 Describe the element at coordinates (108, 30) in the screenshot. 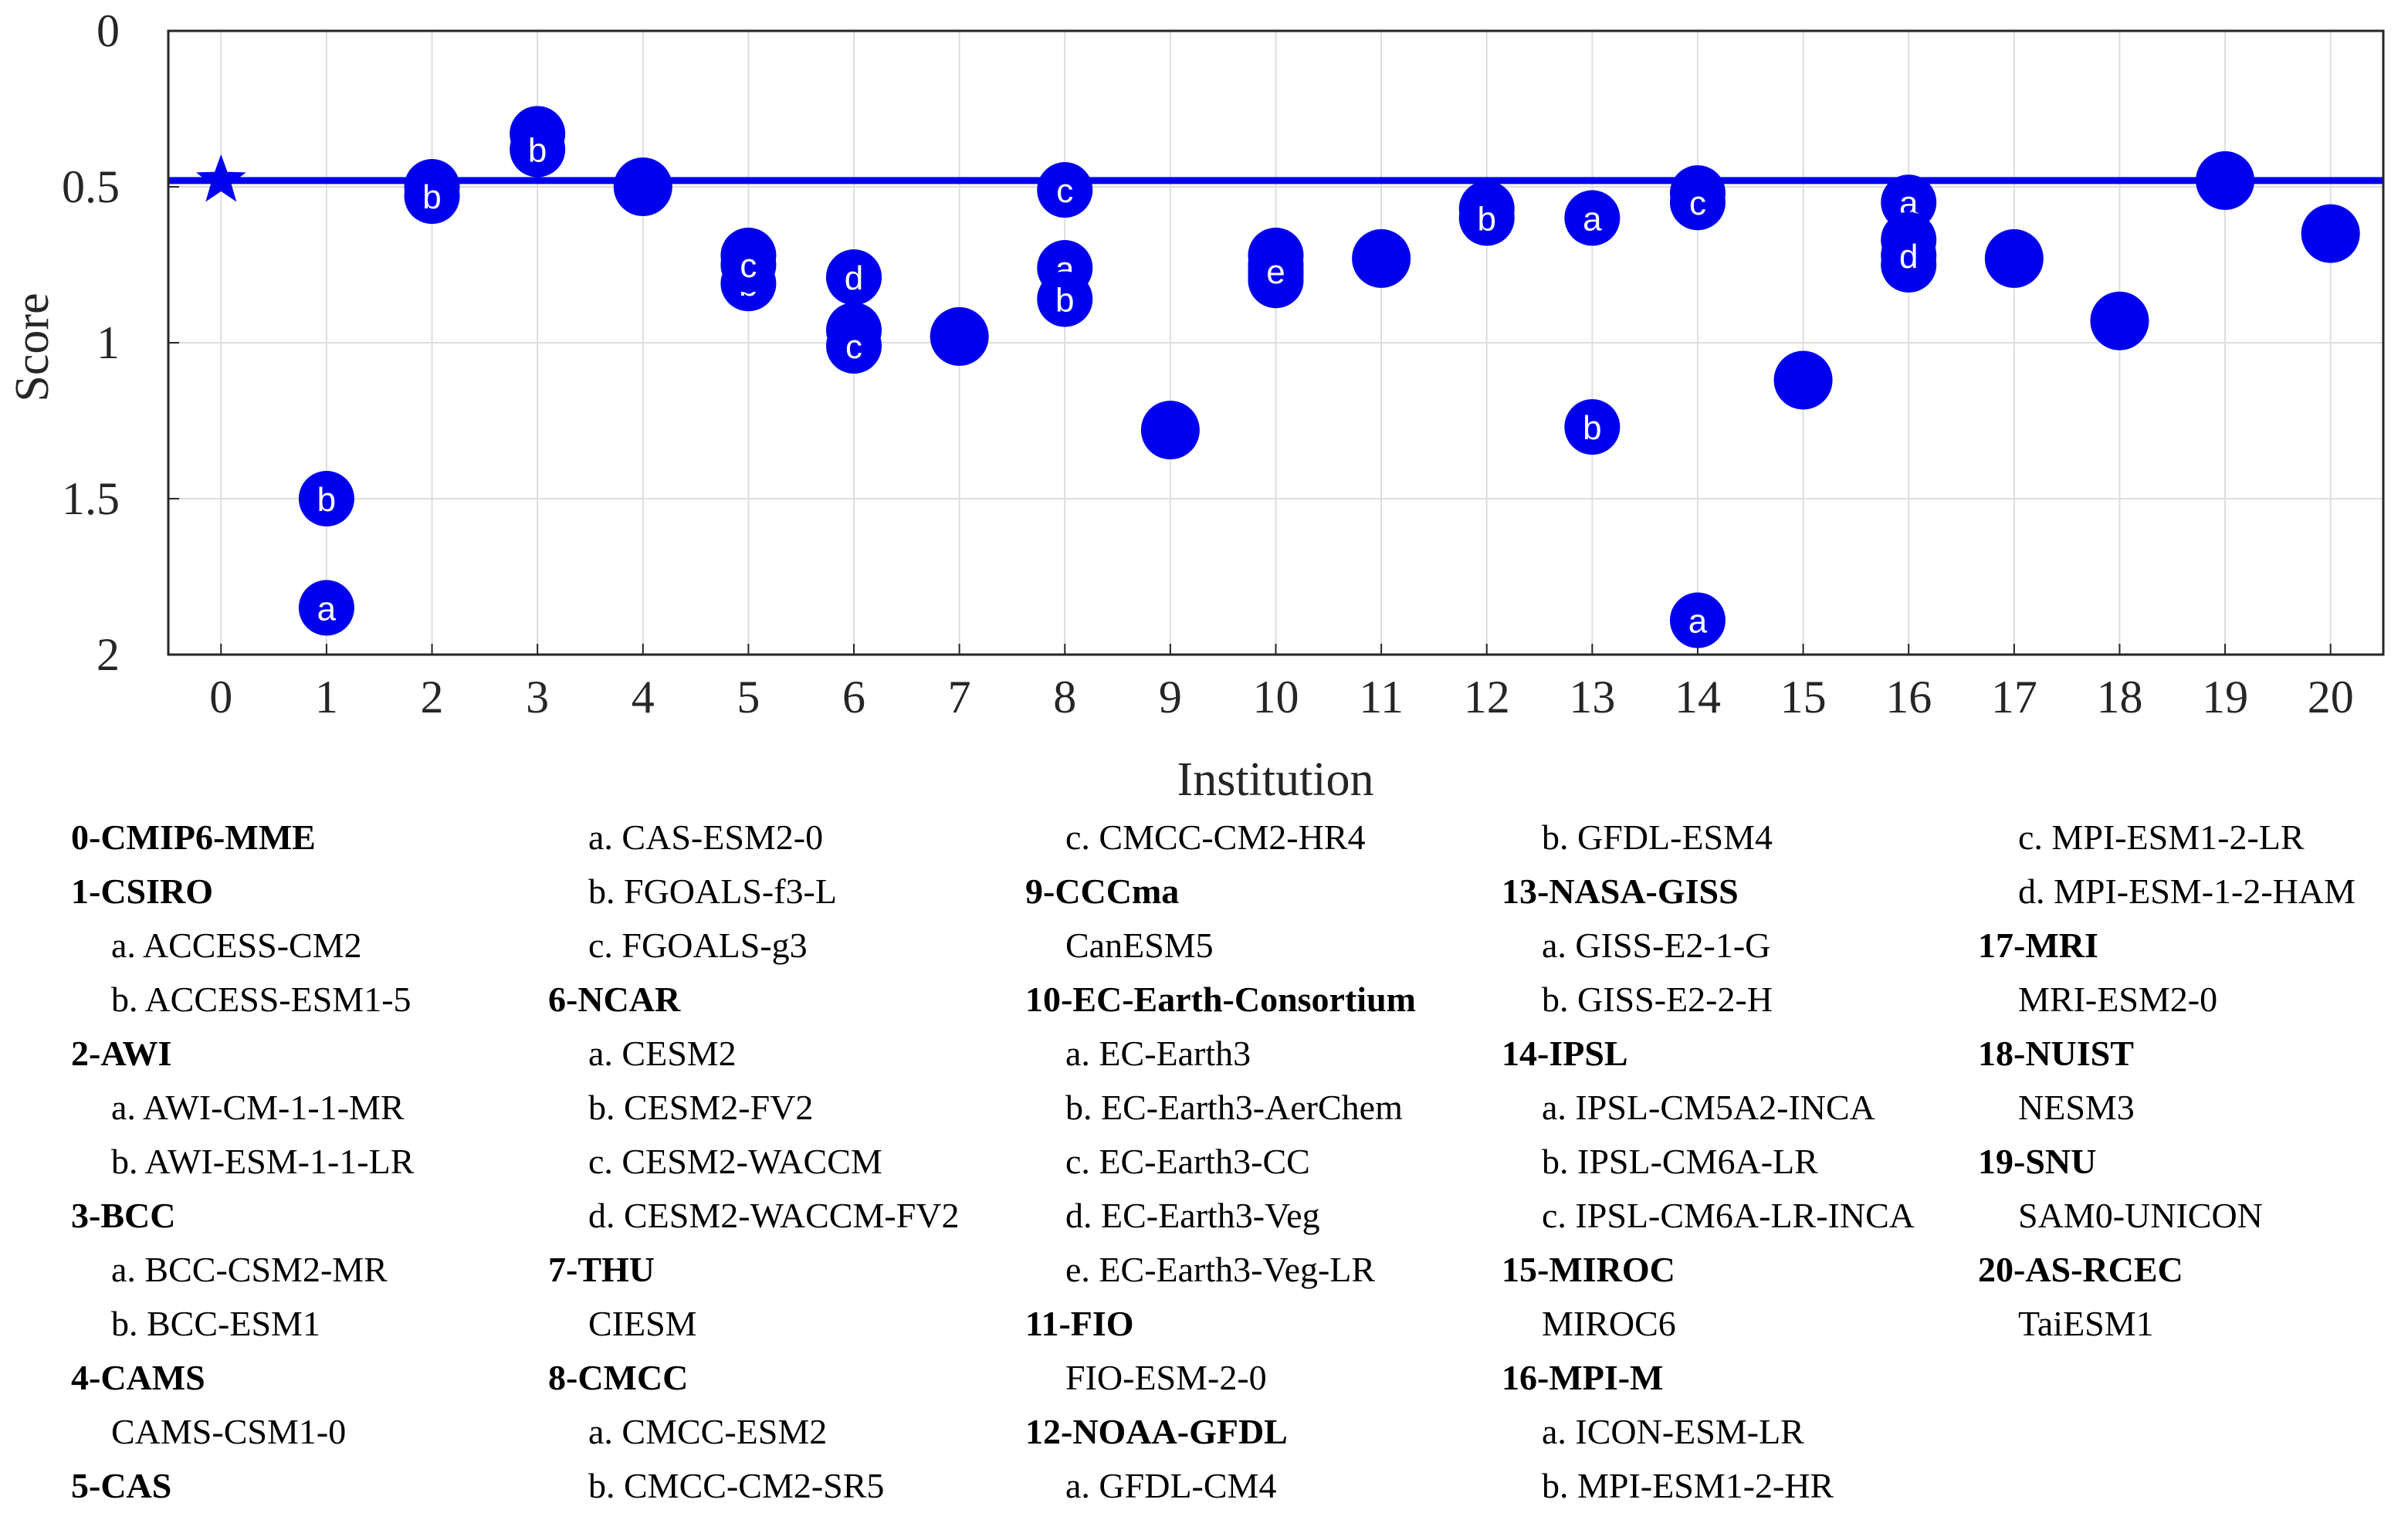

I see `y-tick-label: 0` at that location.